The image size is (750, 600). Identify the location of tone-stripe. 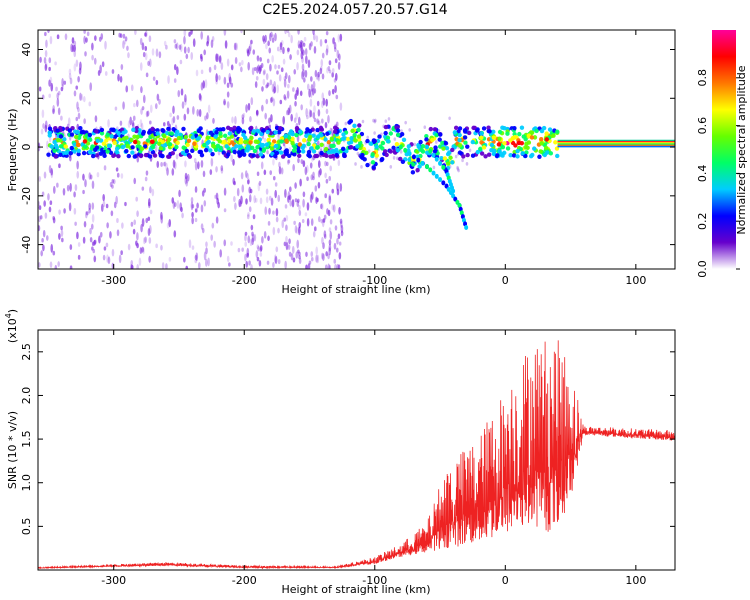
(616, 144).